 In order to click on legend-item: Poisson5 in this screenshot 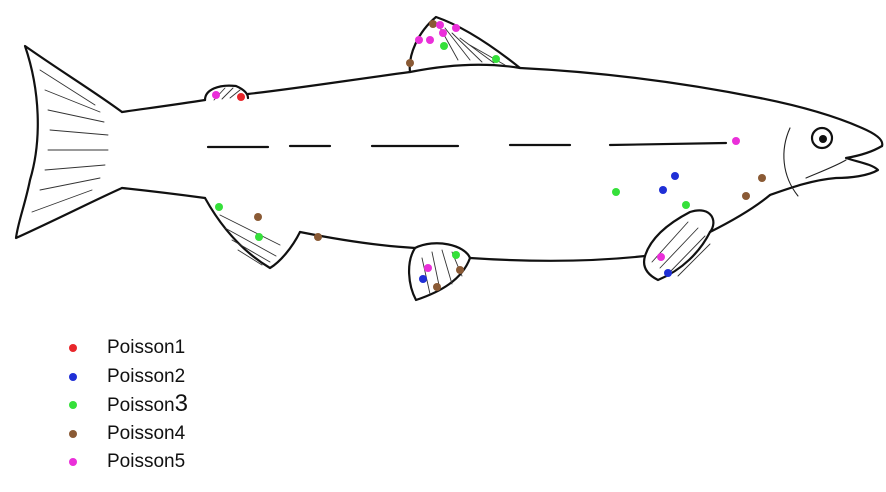, I will do `click(126, 462)`.